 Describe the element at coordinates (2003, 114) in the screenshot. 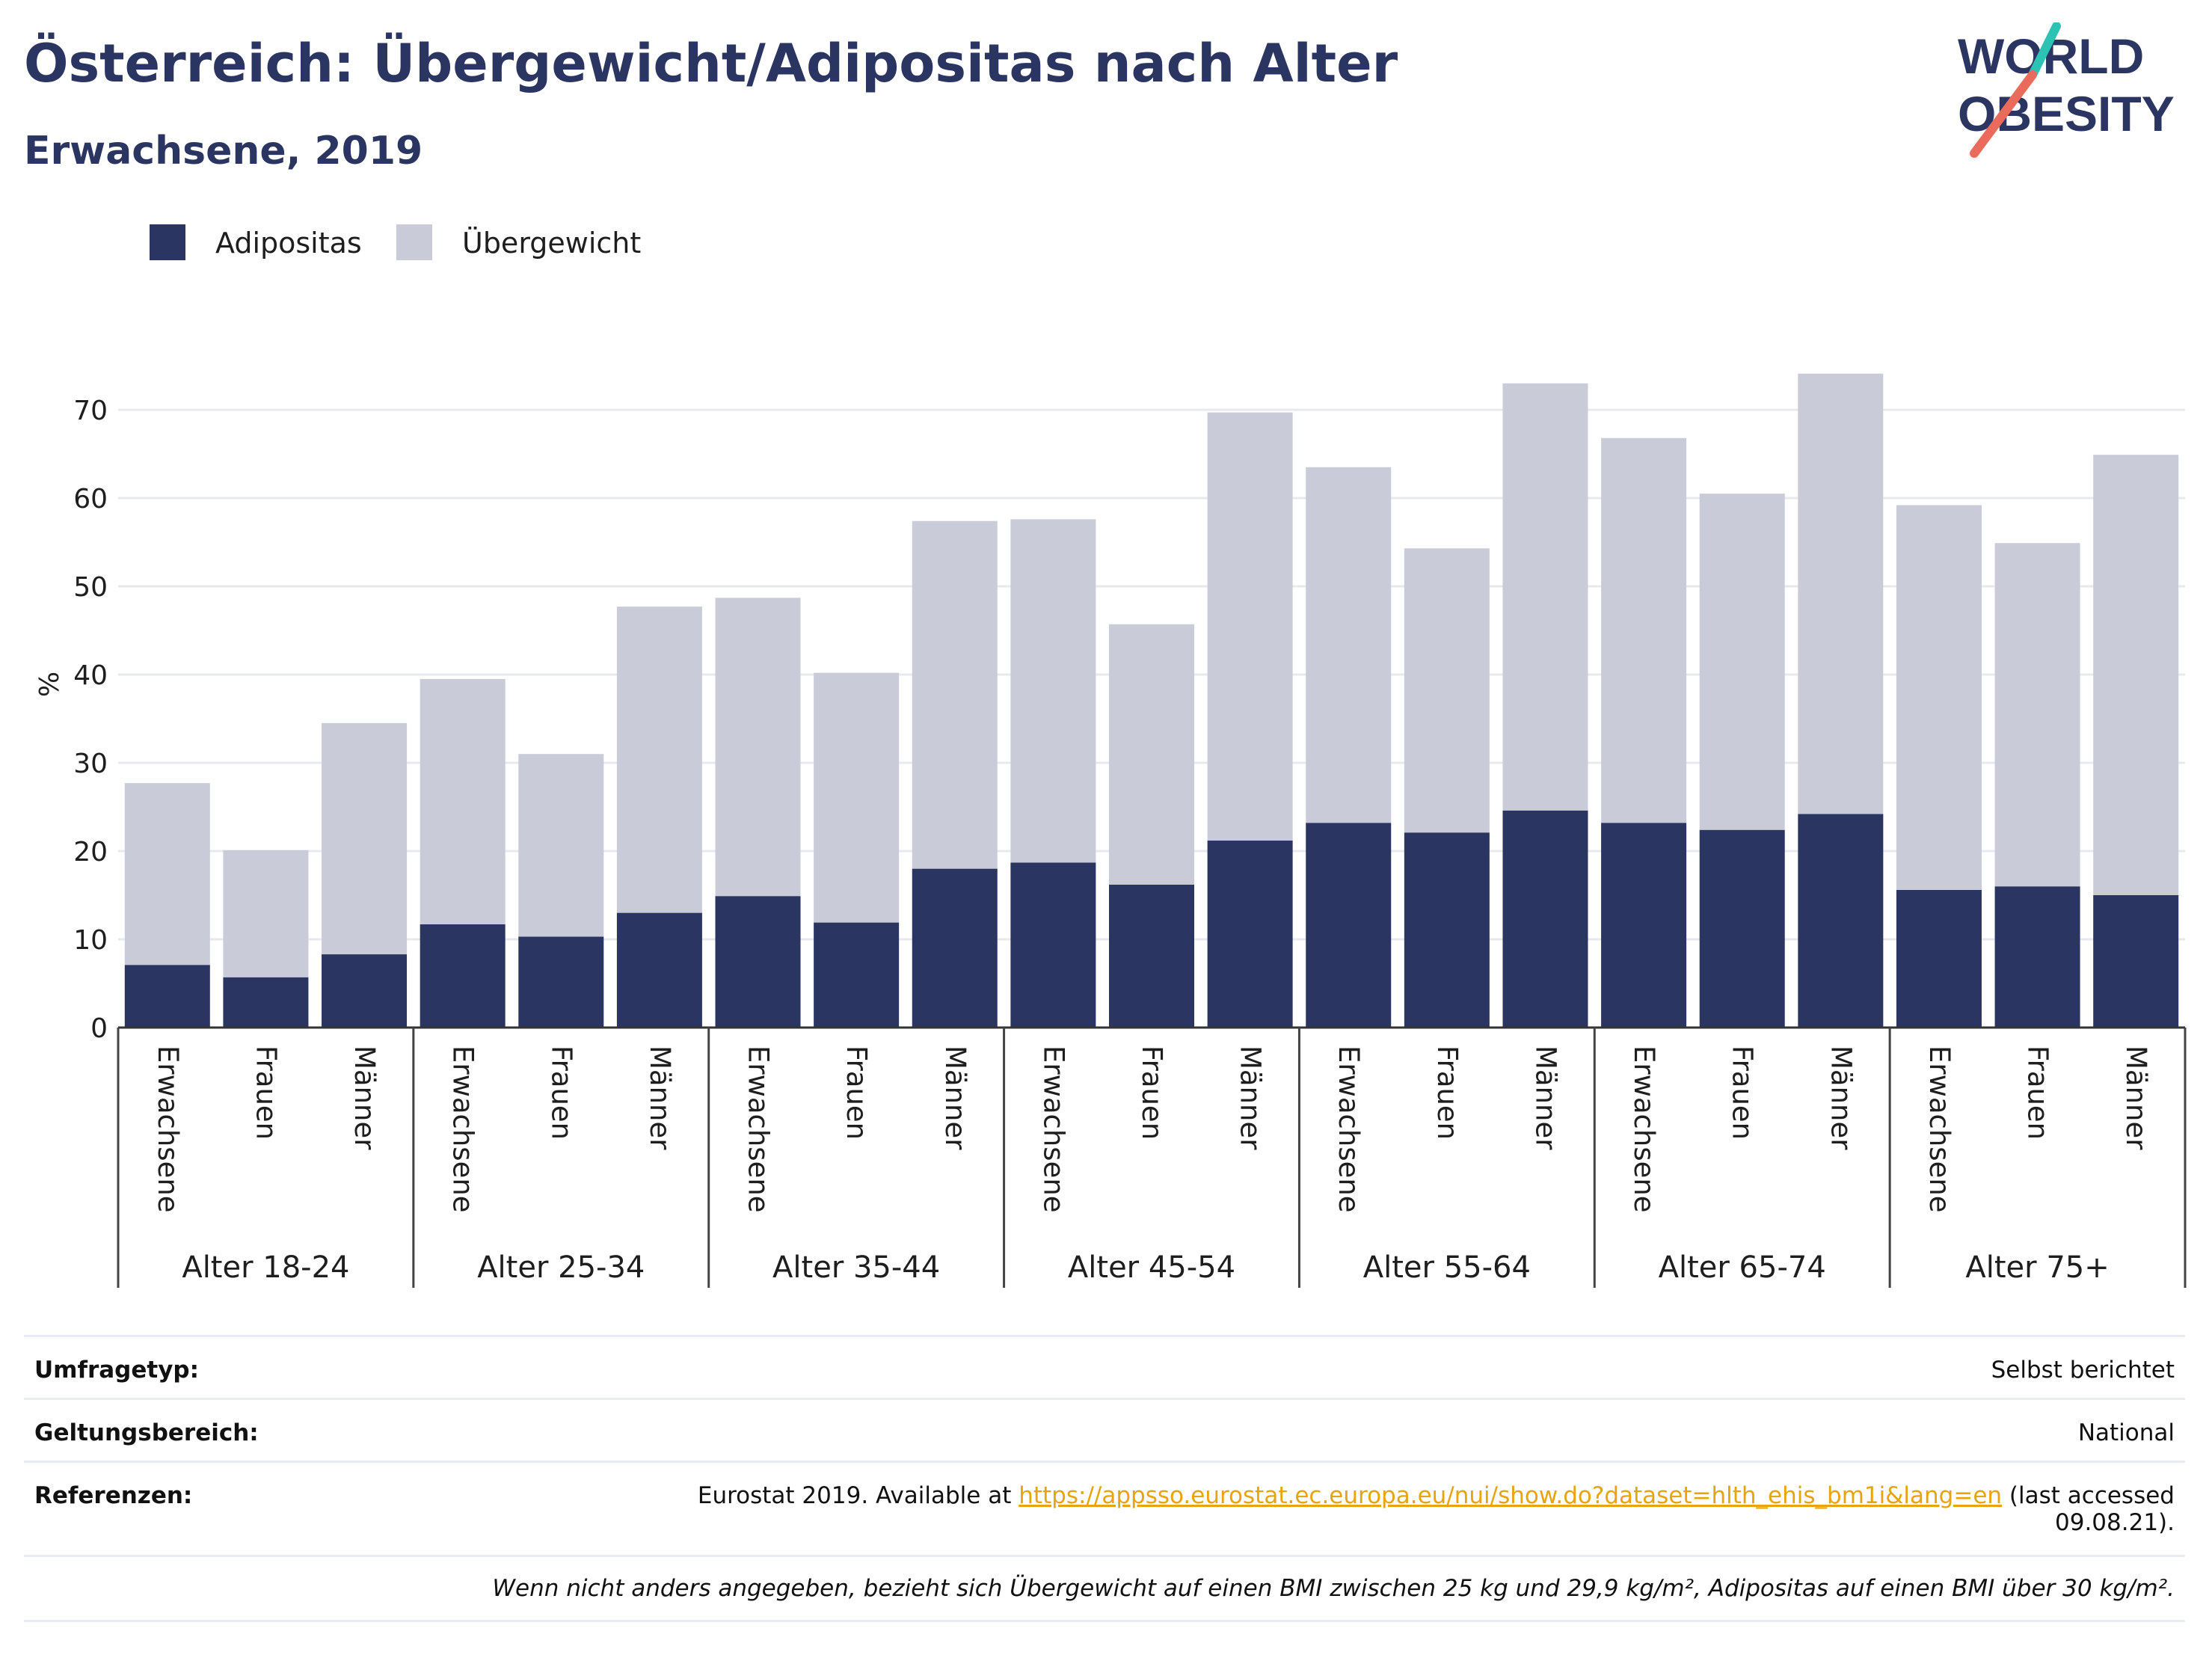

I see `logo-red-stroke` at that location.